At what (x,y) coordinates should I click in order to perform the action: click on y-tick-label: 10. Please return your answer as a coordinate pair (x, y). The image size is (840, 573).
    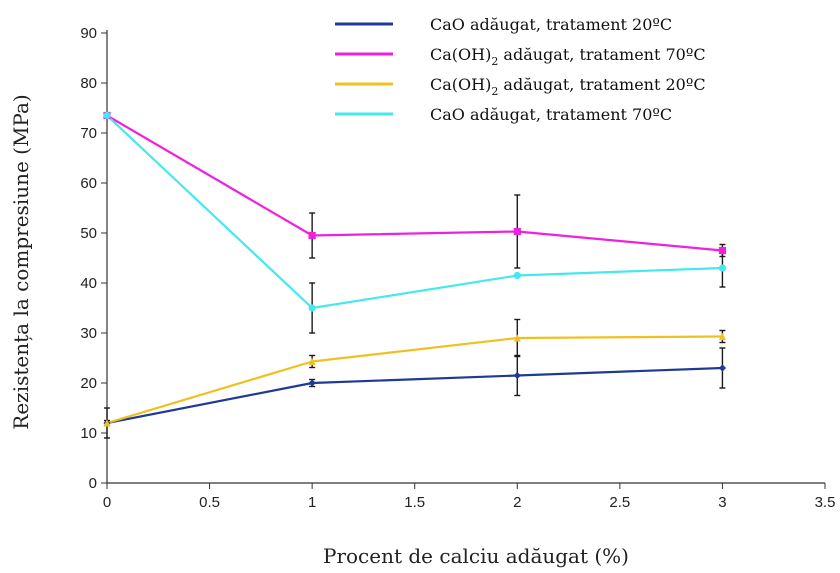
    Looking at the image, I should click on (88, 433).